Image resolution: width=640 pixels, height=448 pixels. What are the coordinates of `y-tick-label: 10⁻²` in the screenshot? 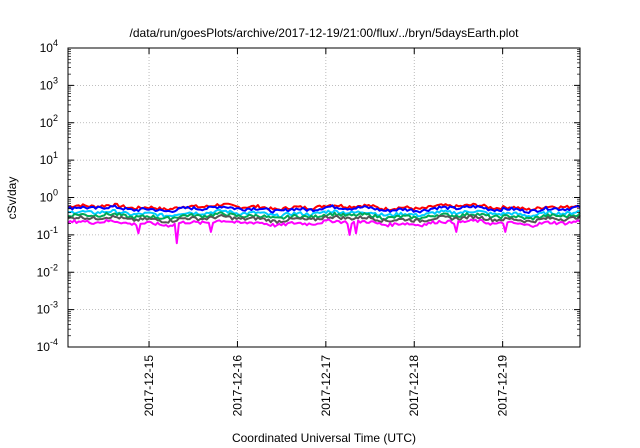 It's located at (47, 270).